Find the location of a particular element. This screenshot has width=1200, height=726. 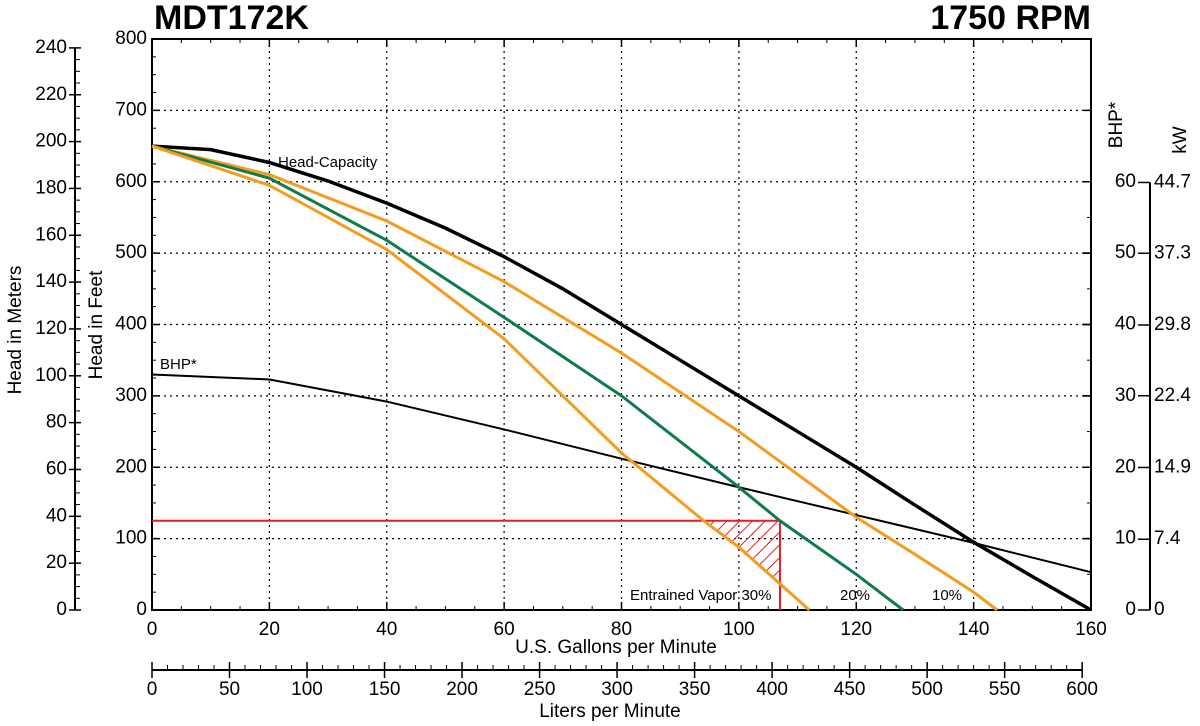

y-tick-label: 800 is located at coordinates (131, 38).